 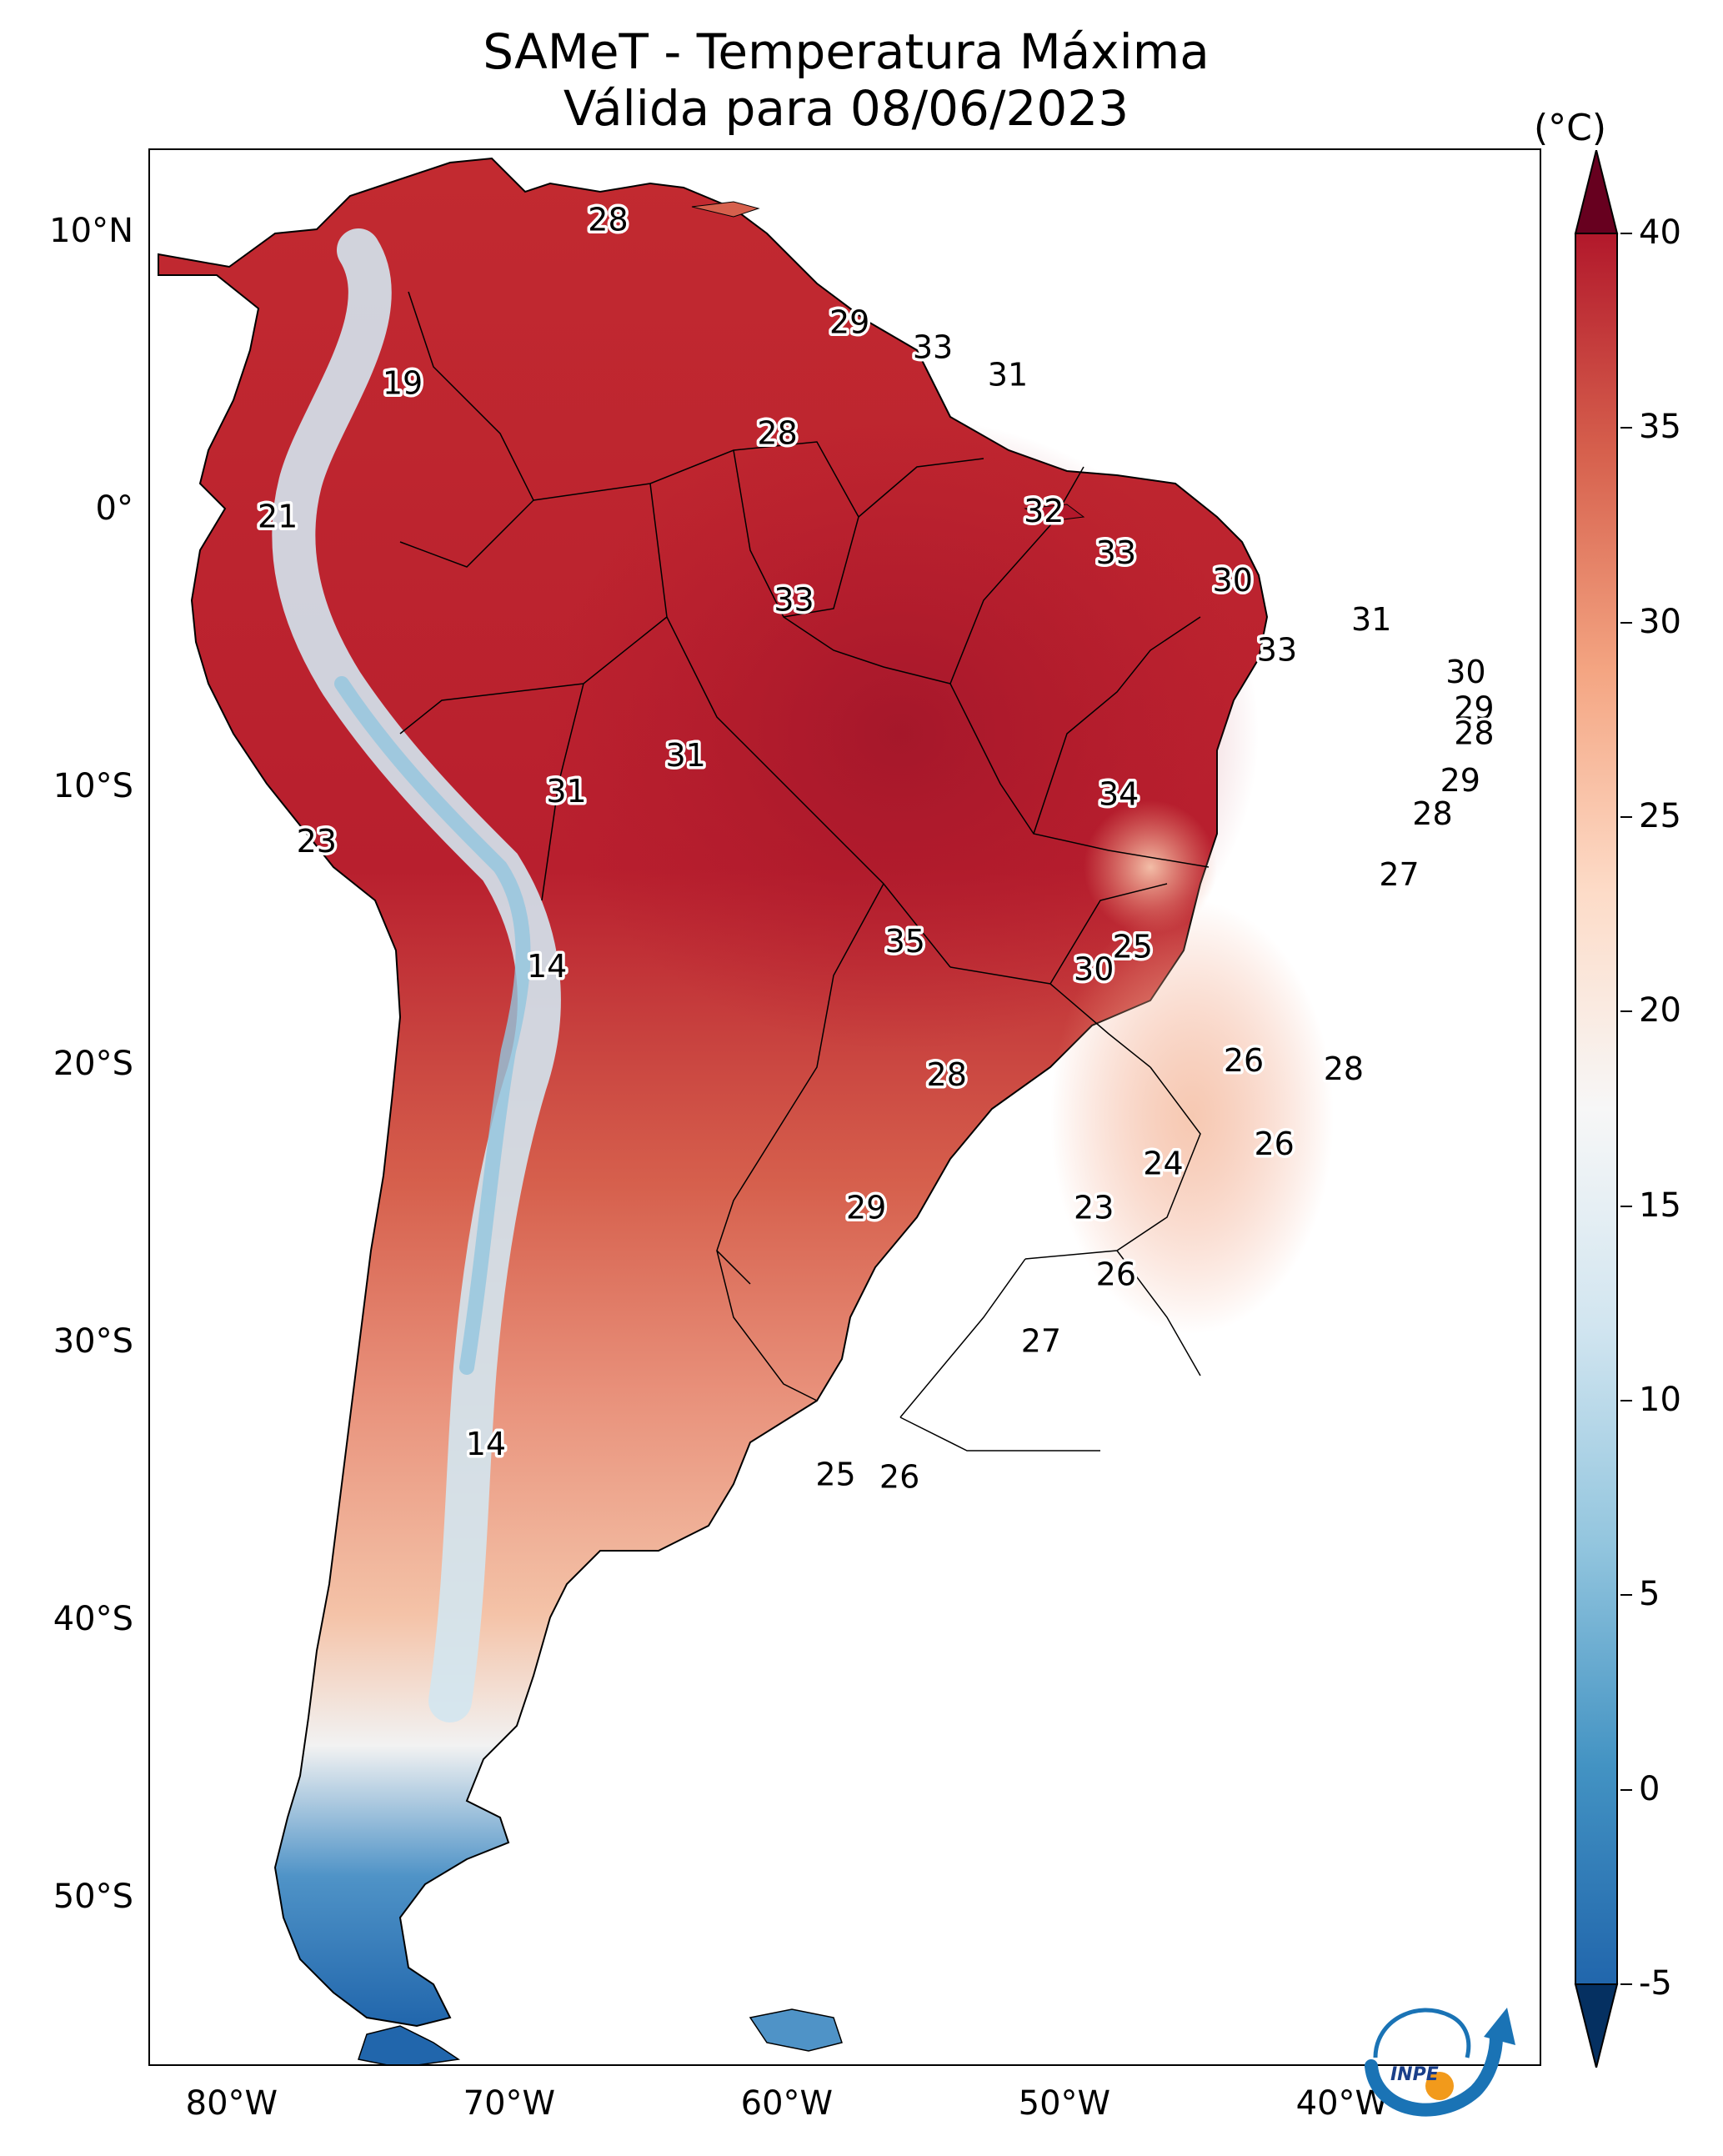 What do you see at coordinates (1192, 1117) in the screenshot?
I see `southeast-highlands` at bounding box center [1192, 1117].